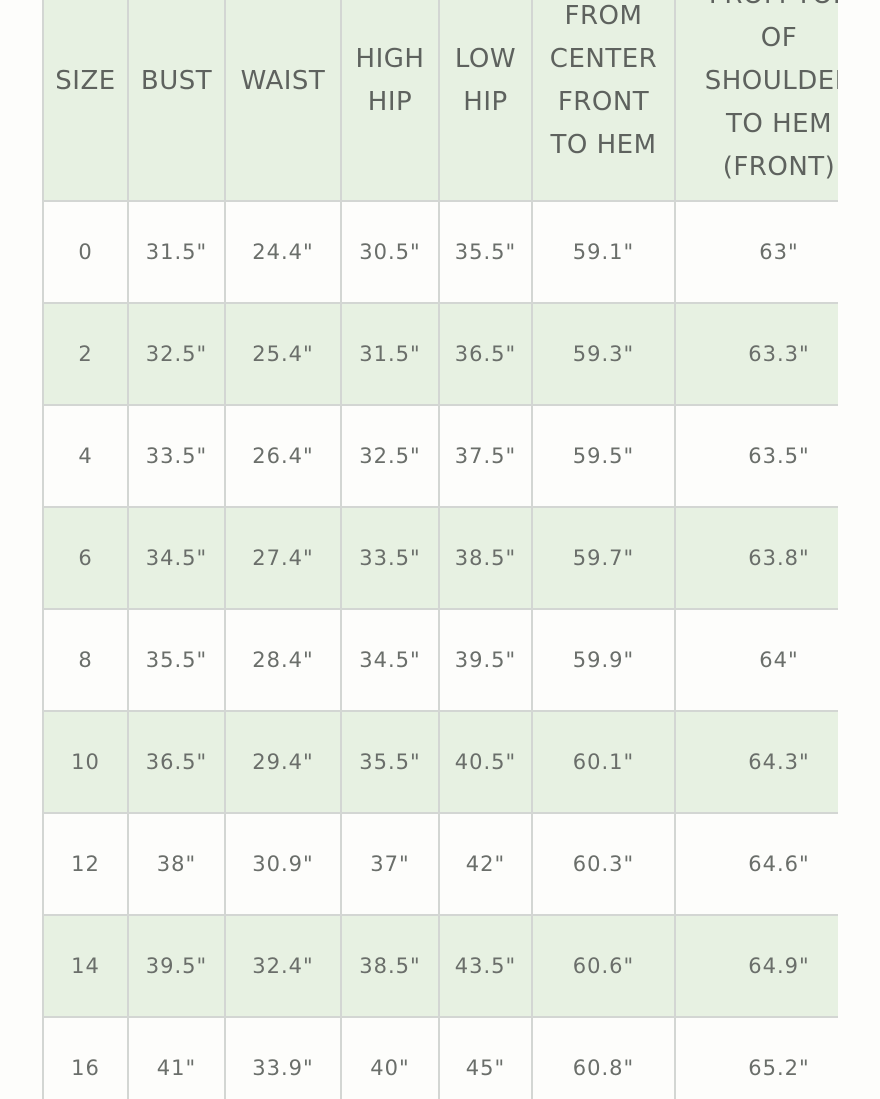 The width and height of the screenshot is (880, 1099). I want to click on cell-waist: 28.4", so click(283, 660).